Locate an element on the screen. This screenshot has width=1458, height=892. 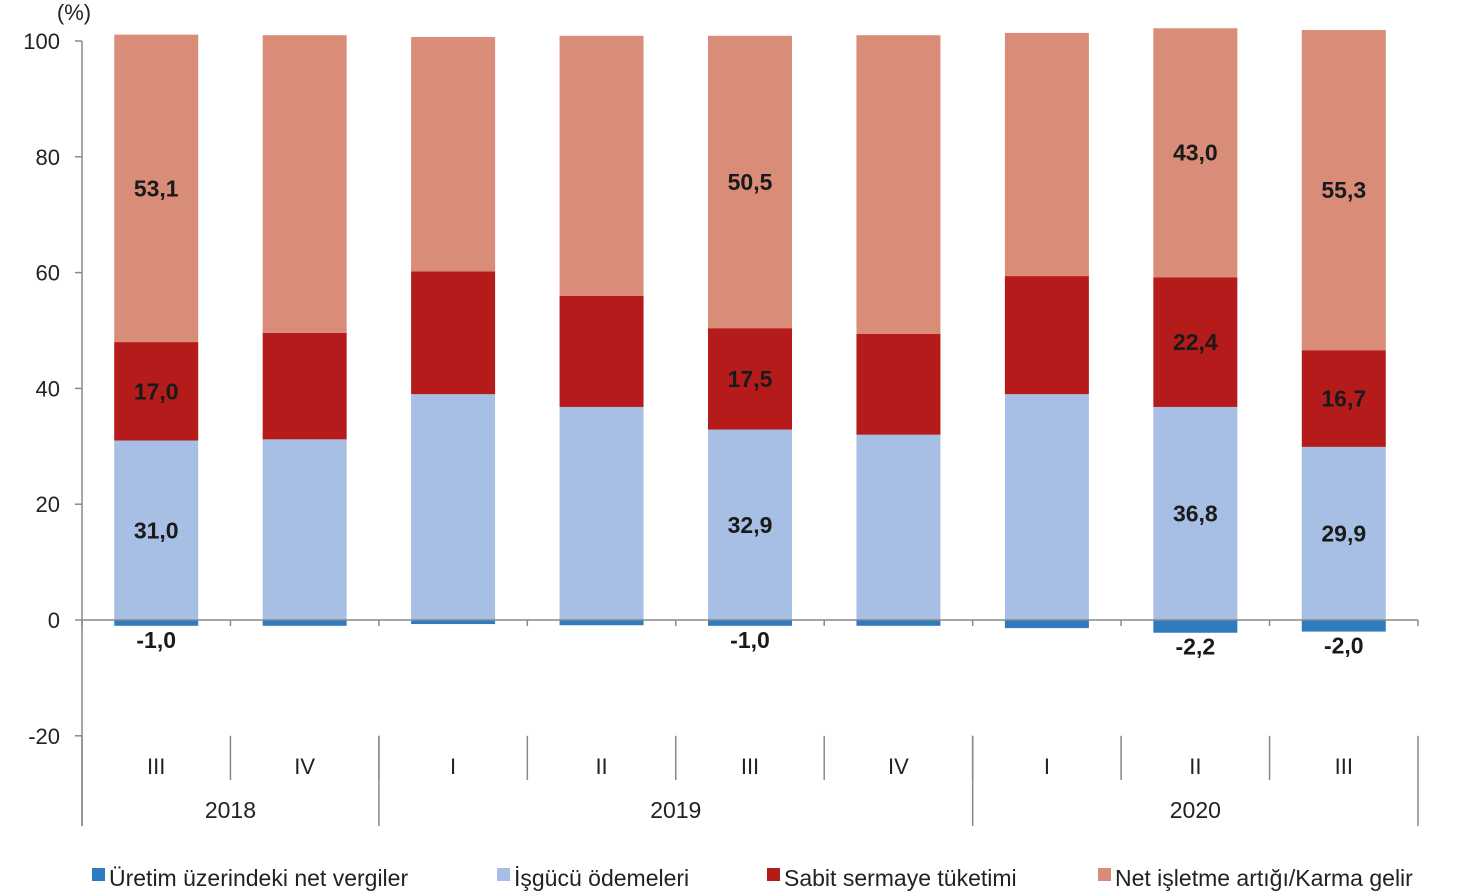
data-label: 16,7 is located at coordinates (1343, 399).